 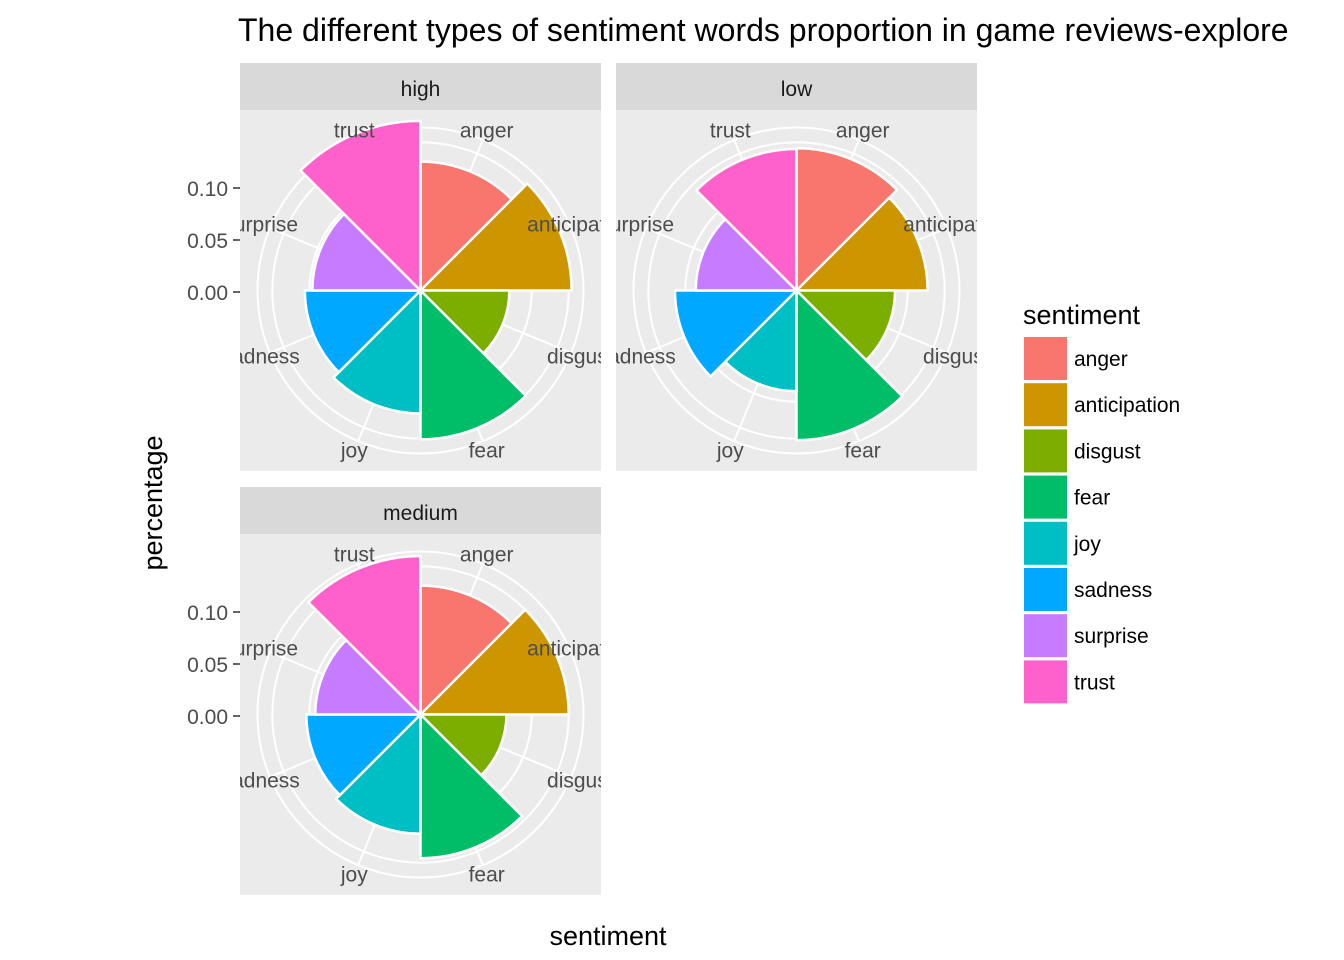 What do you see at coordinates (1111, 636) in the screenshot?
I see `legend-label-surprise: surprise` at bounding box center [1111, 636].